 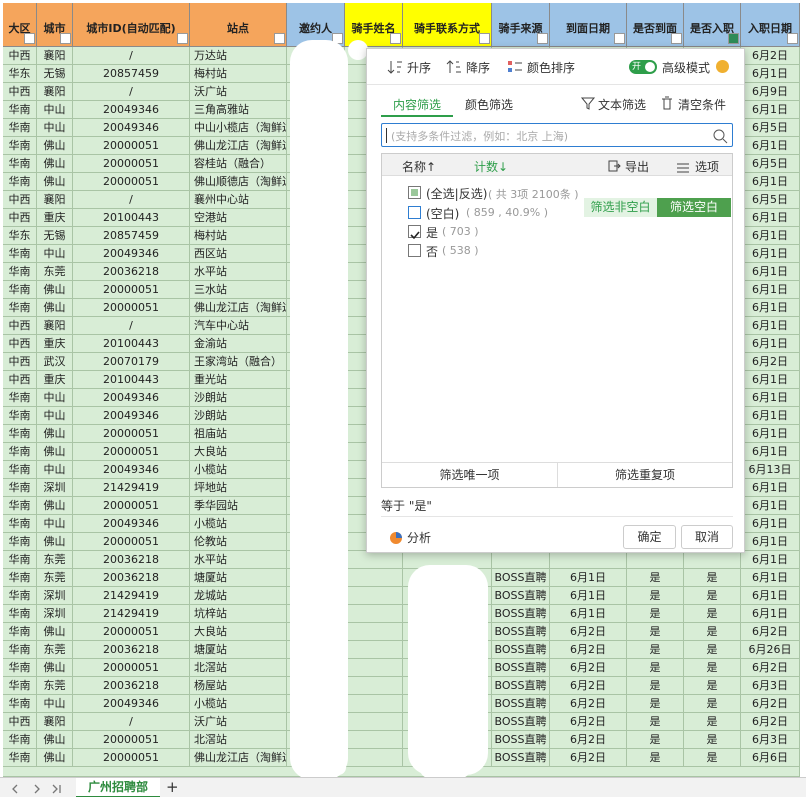 What do you see at coordinates (770, 164) in the screenshot?
I see `cell: 6月5日` at bounding box center [770, 164].